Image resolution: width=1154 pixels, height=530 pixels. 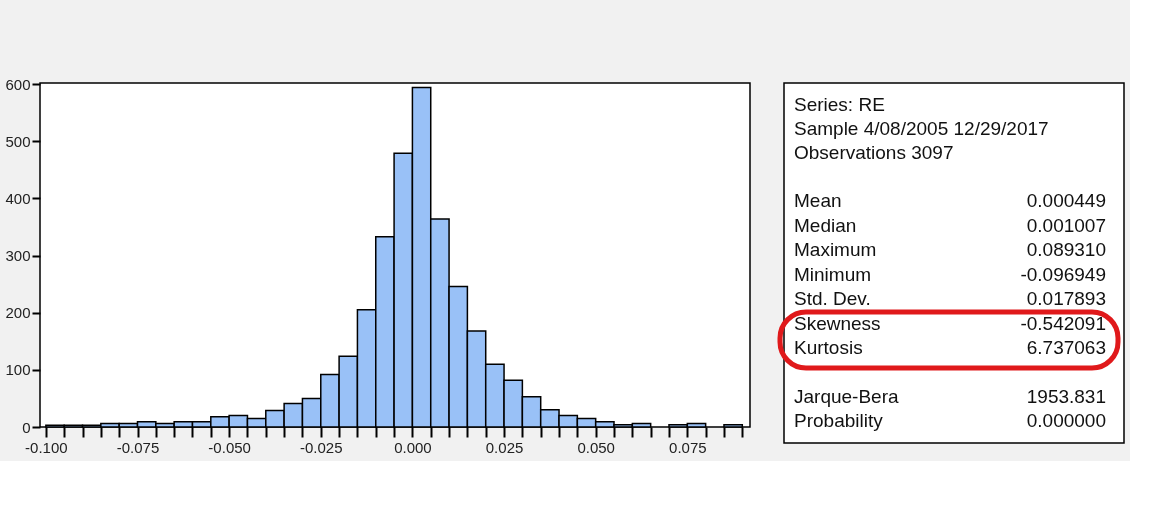 I want to click on y-tick-label: 0, so click(x=26, y=427).